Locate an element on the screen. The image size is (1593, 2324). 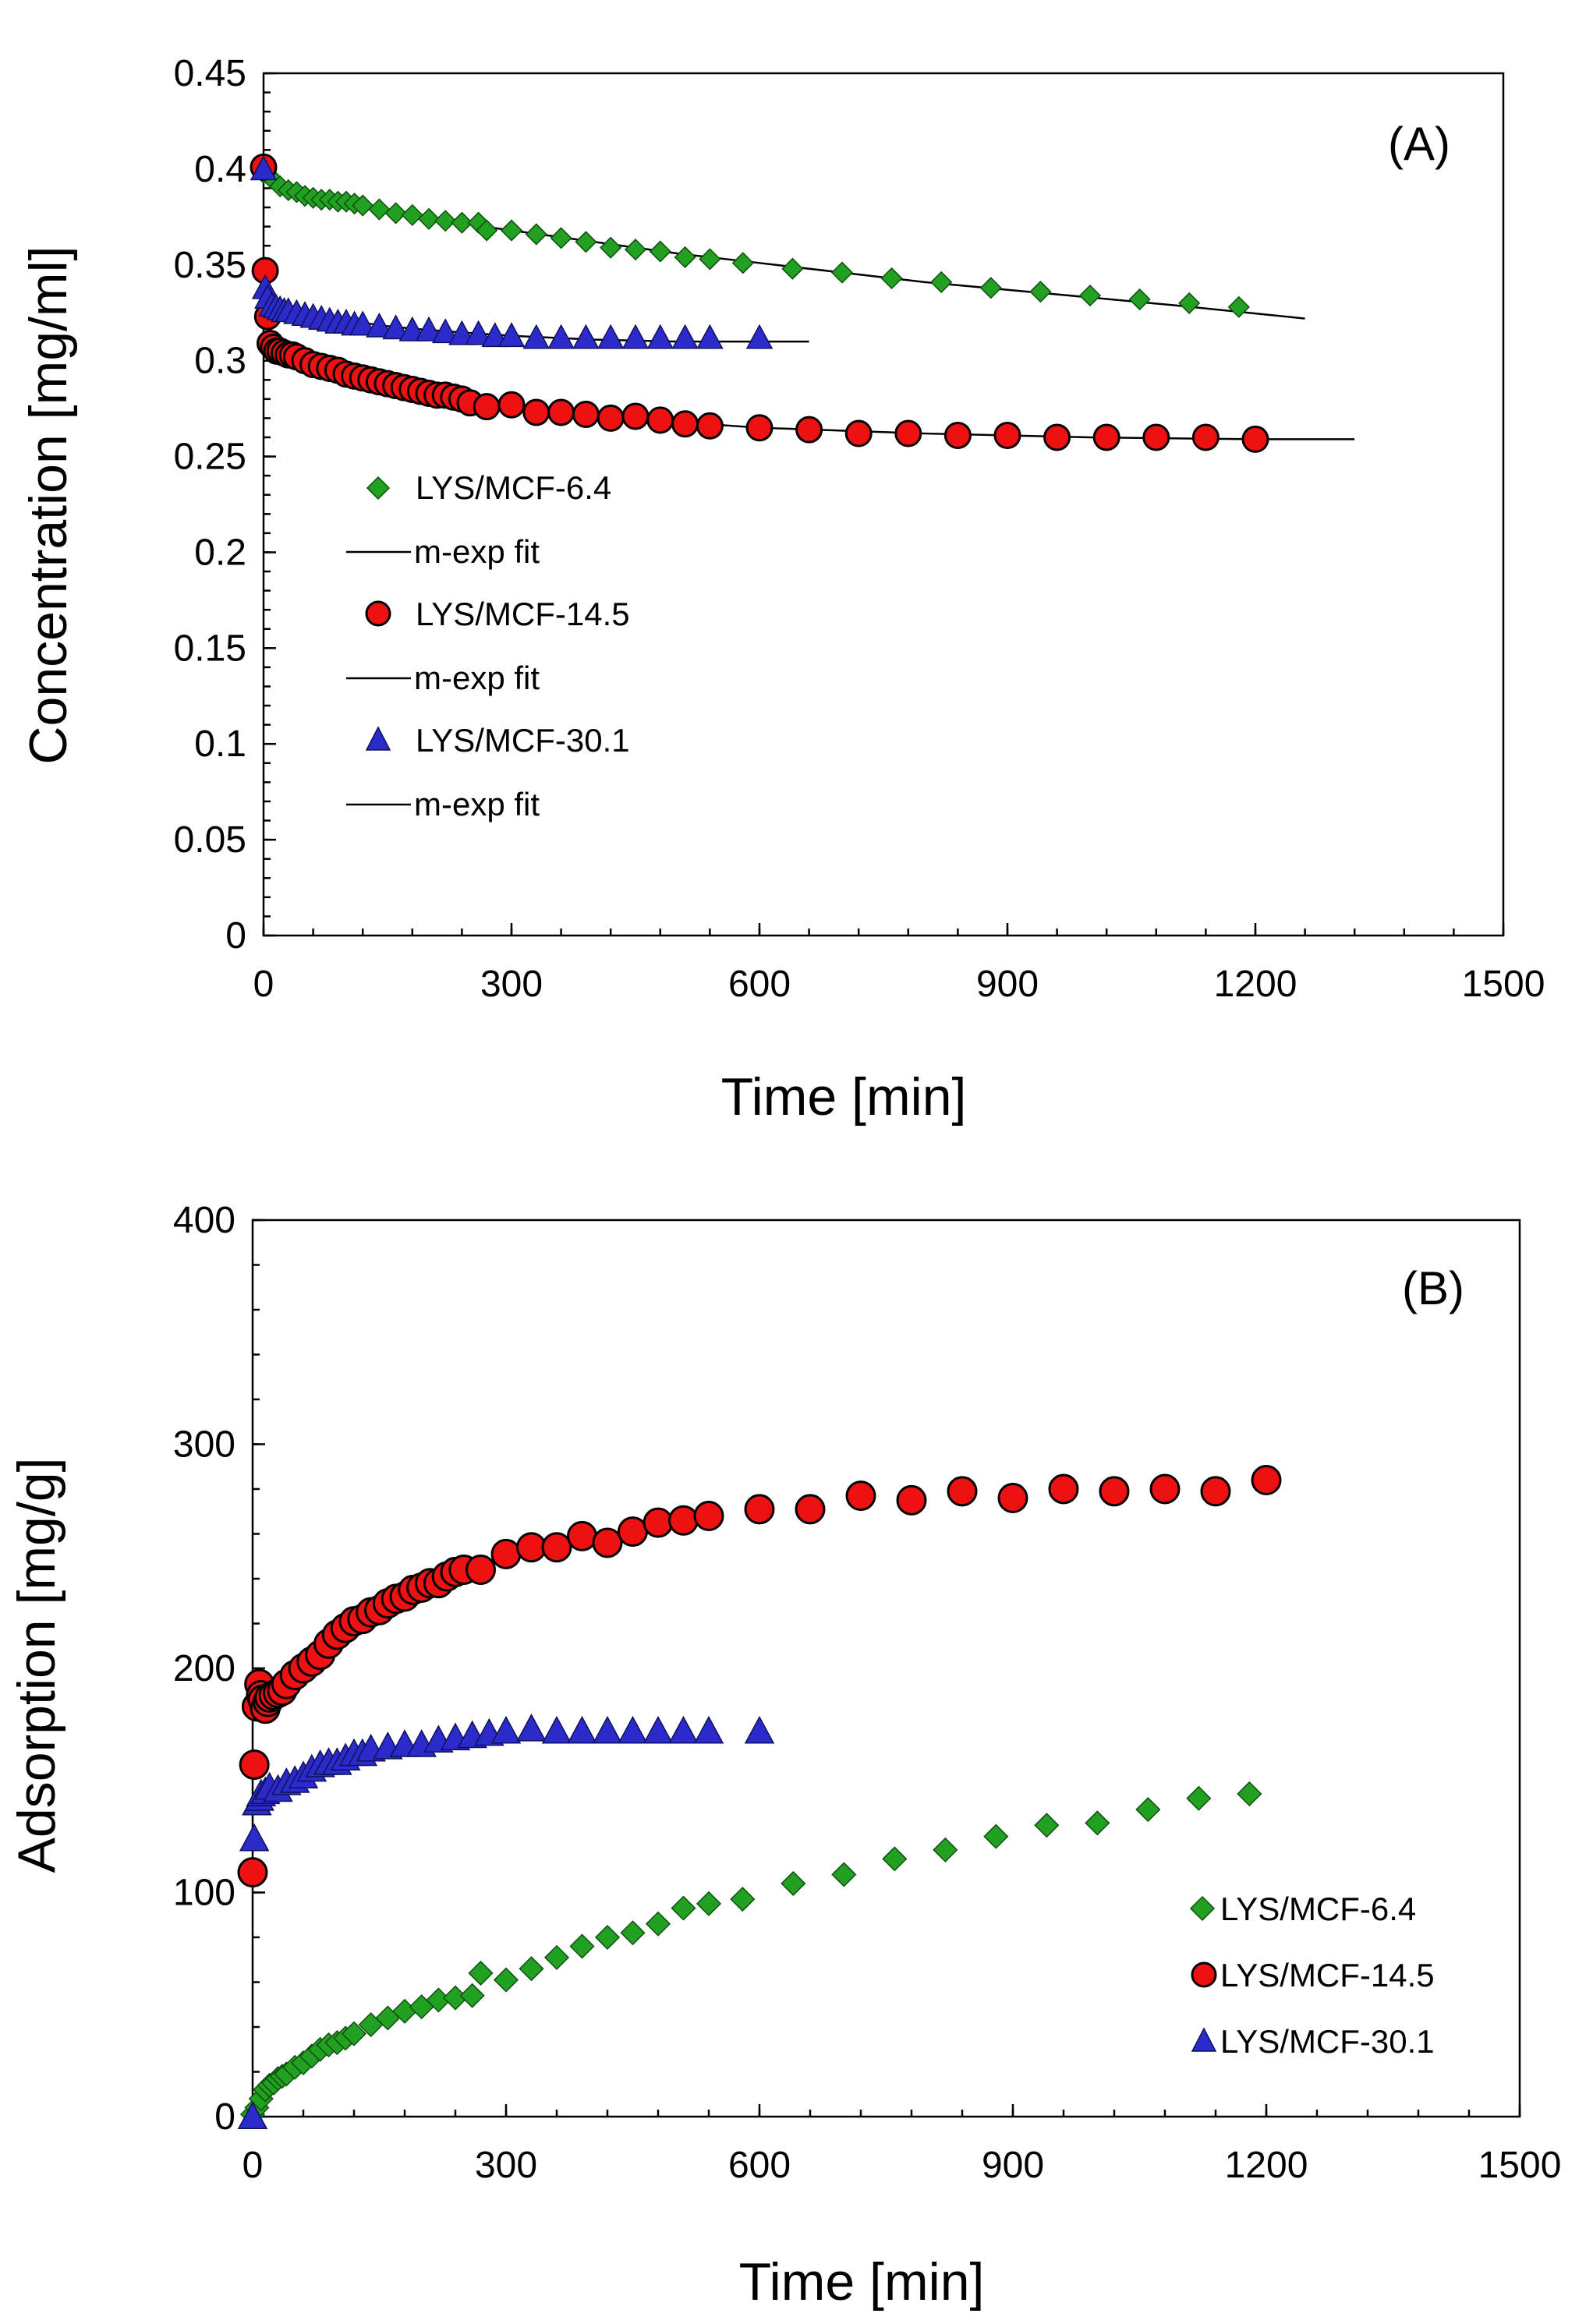
panel-b-x-tick-label: 300 is located at coordinates (506, 2165).